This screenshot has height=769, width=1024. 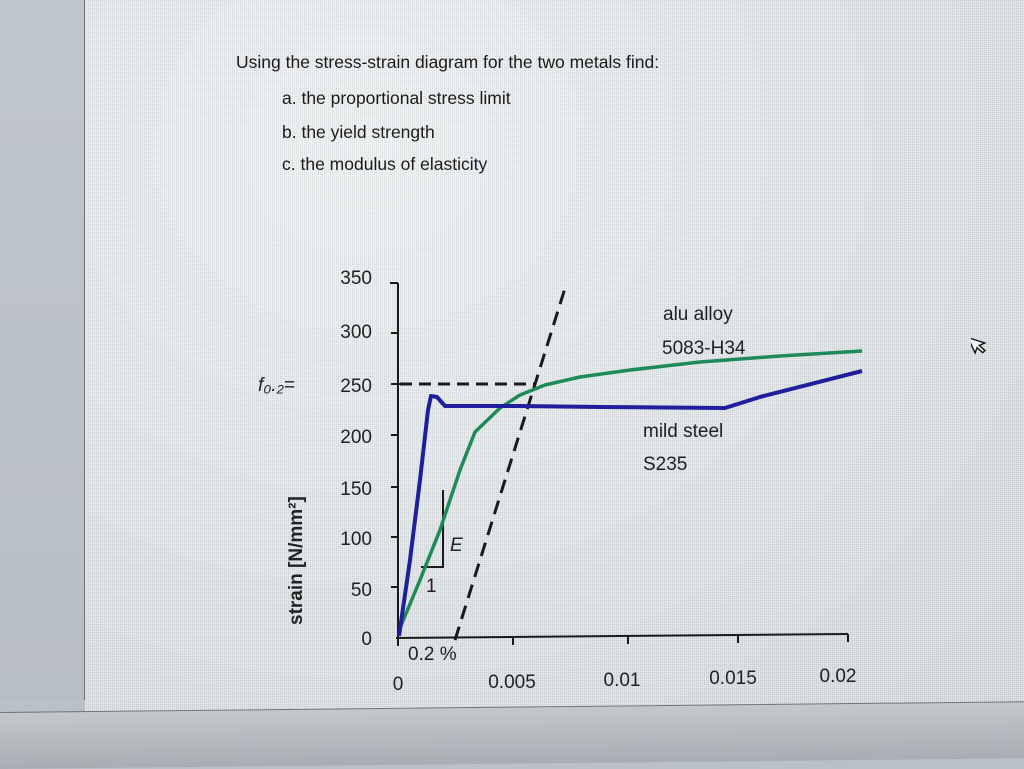 I want to click on steel-label-line1: mild steel, so click(x=683, y=431).